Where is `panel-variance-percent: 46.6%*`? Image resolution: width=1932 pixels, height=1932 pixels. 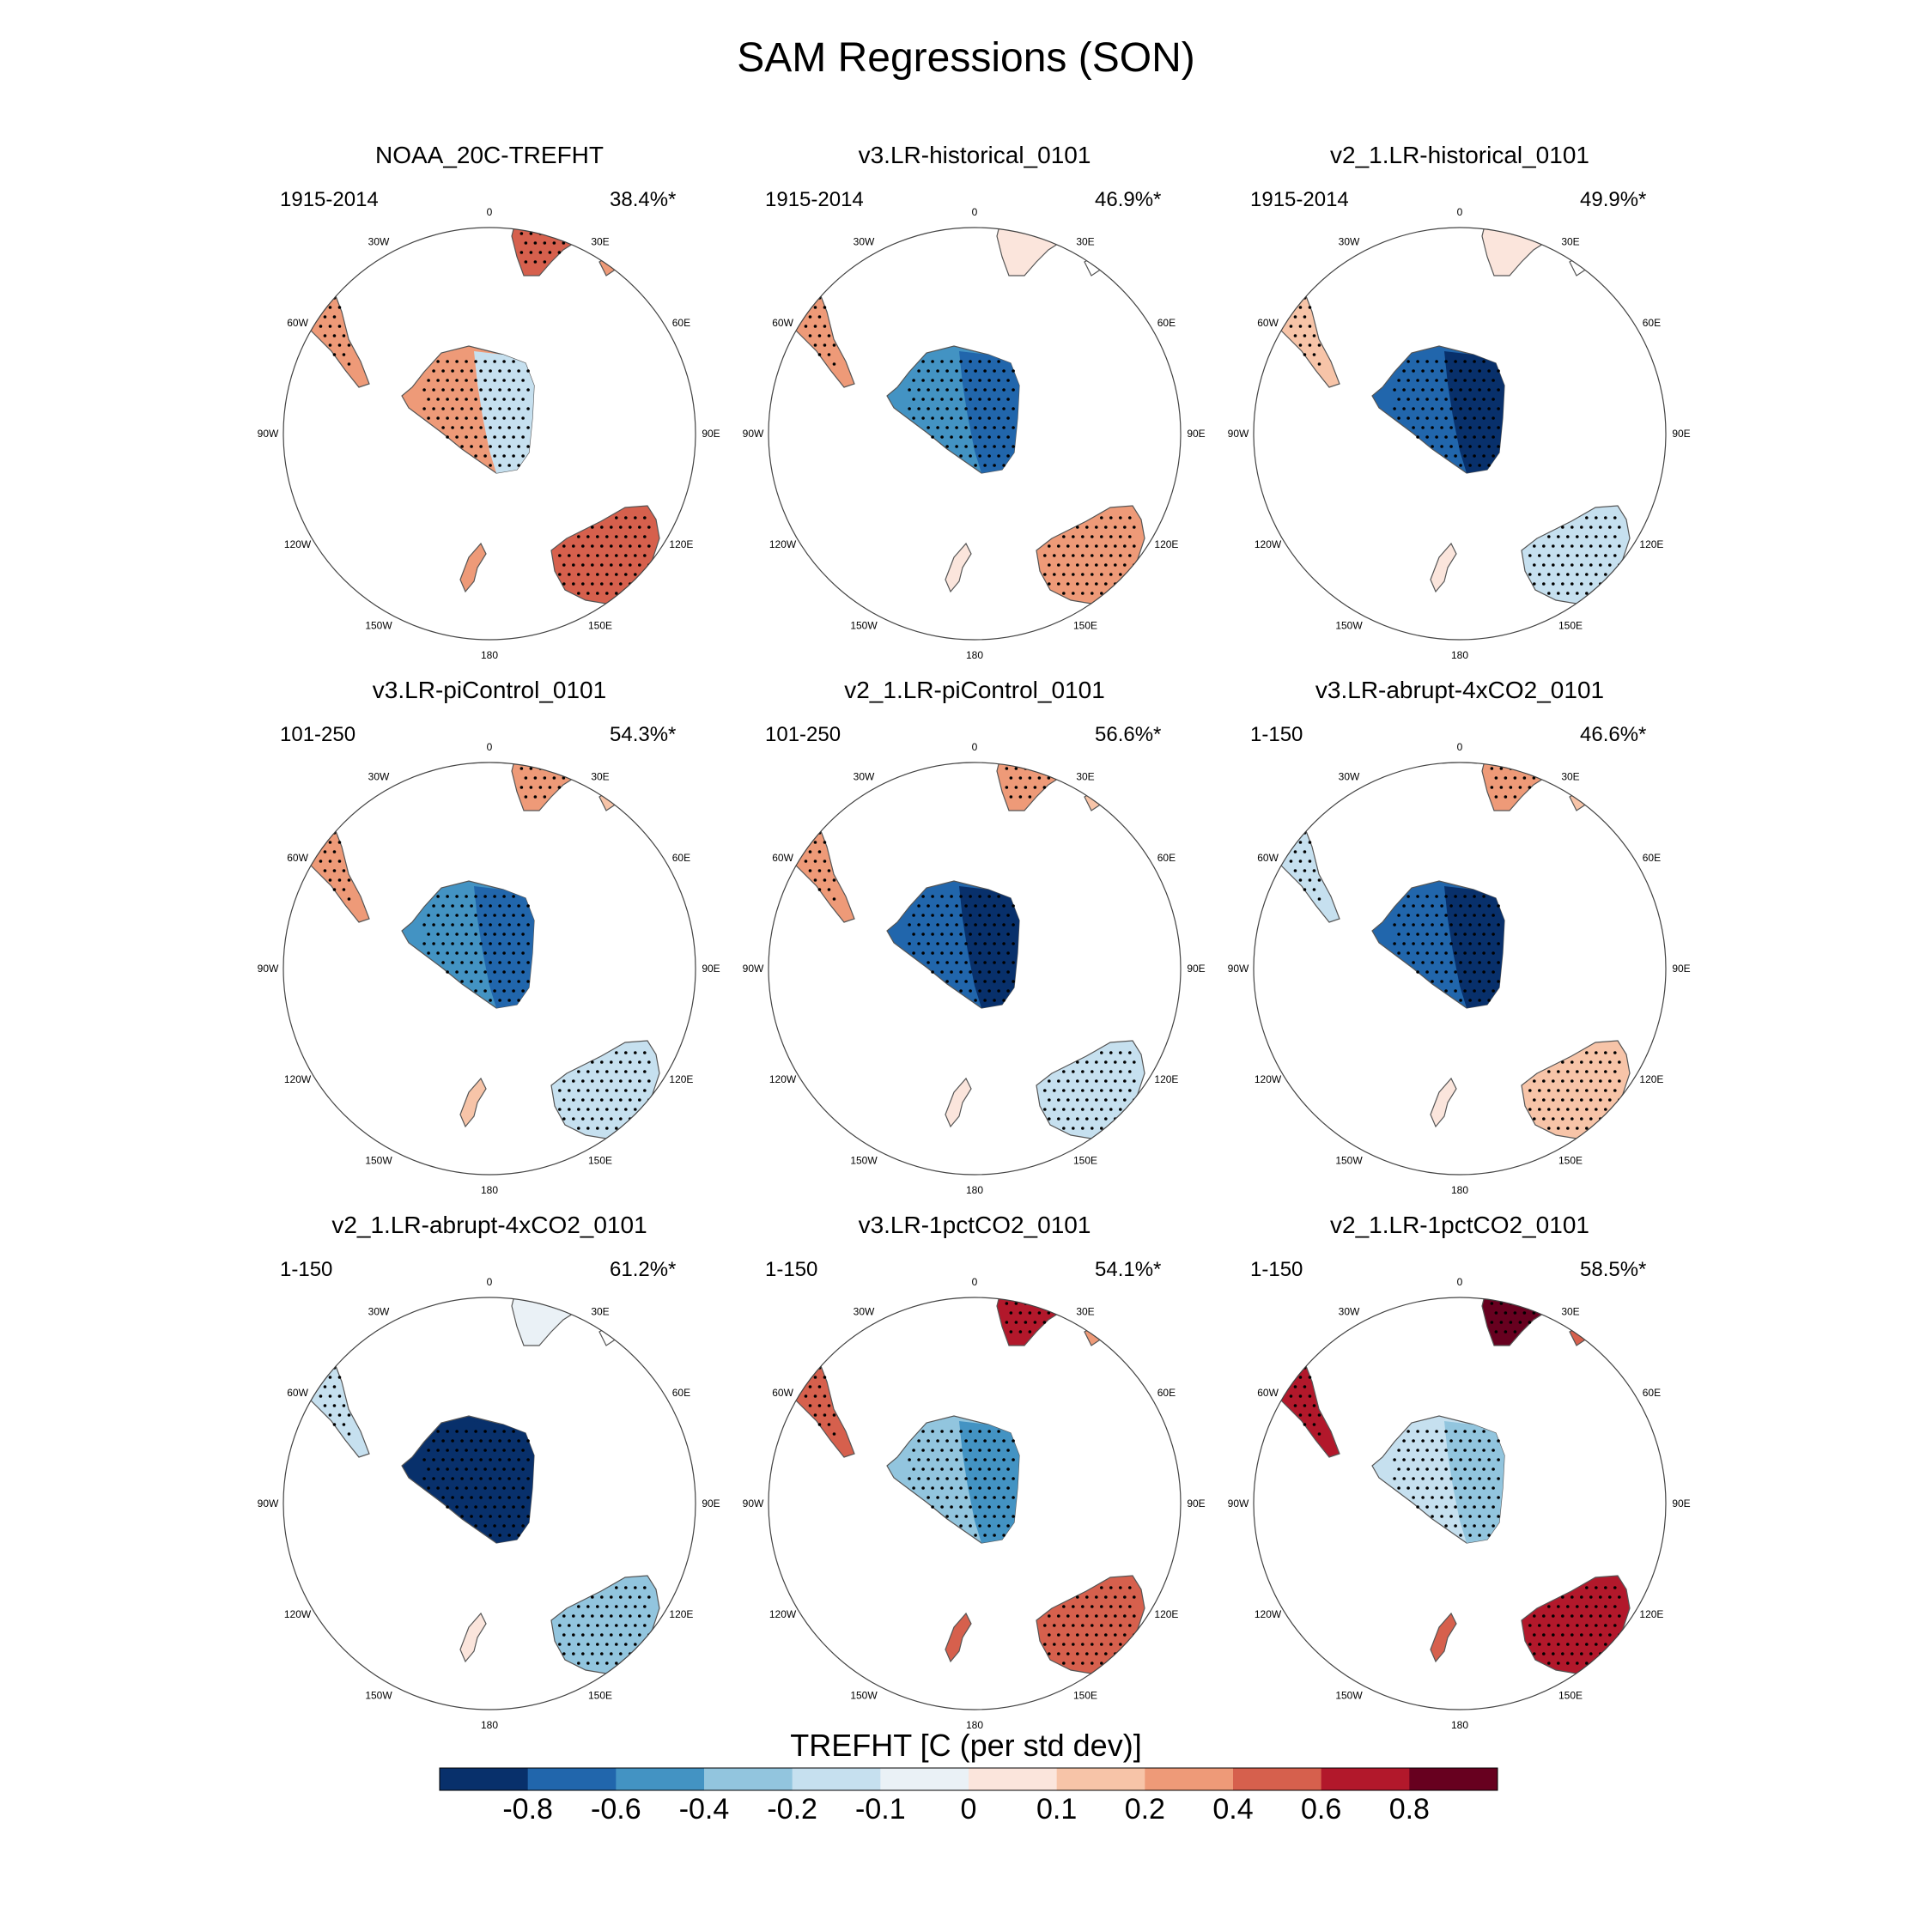
panel-variance-percent: 46.6%* is located at coordinates (1613, 735).